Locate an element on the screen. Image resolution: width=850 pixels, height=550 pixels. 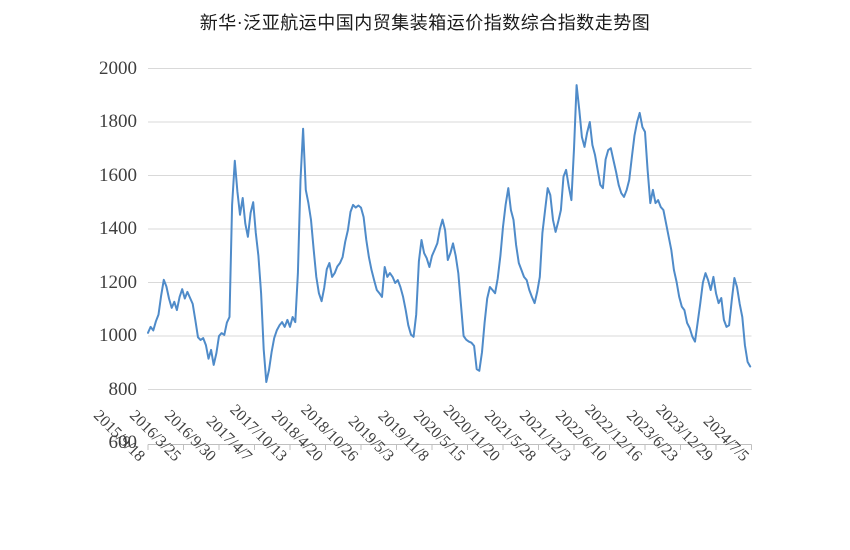
y-tick-label: 600 is located at coordinates (123, 442).